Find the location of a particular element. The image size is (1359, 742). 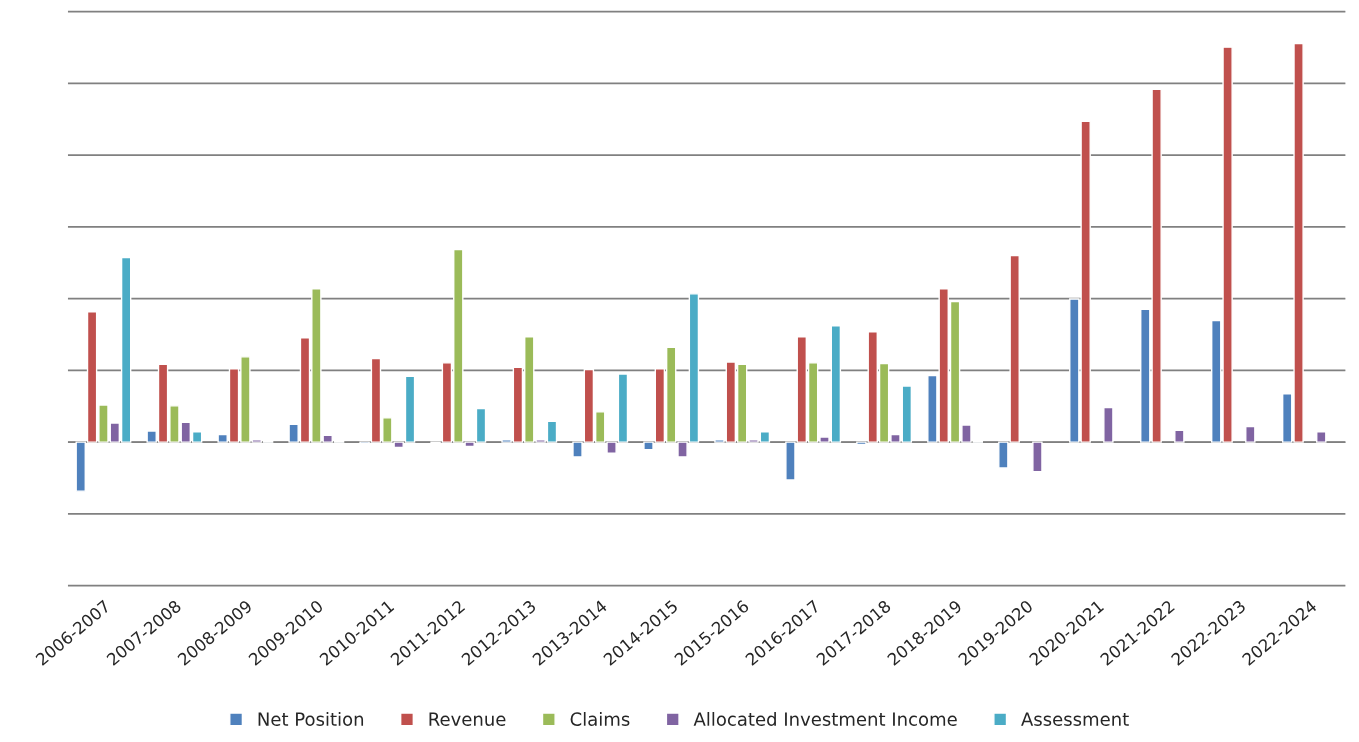

legend-label: Assessment is located at coordinates (1075, 719).